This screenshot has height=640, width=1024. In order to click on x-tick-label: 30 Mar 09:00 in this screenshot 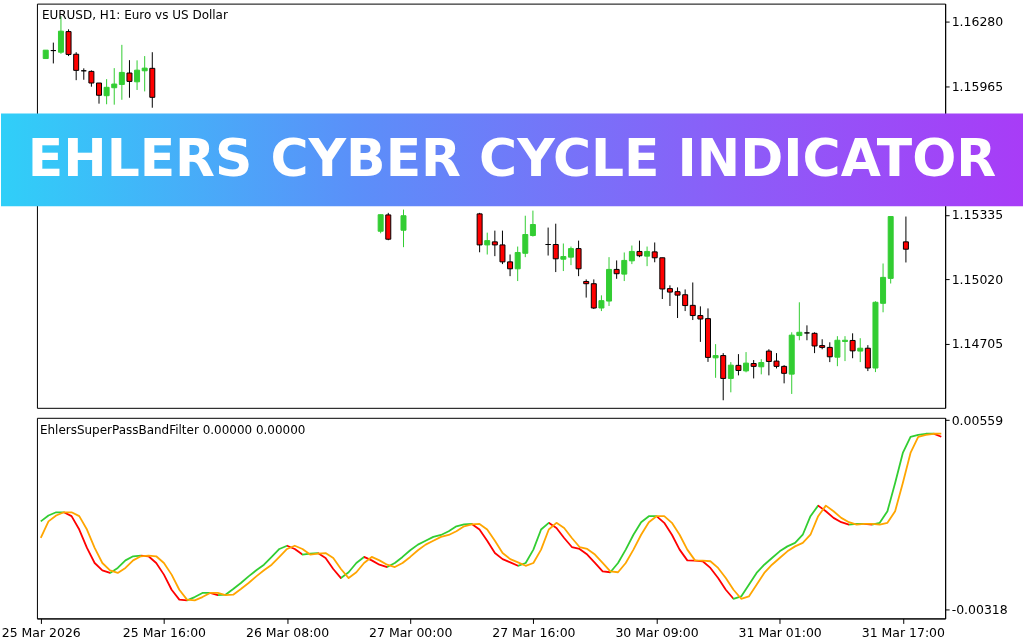, I will do `click(657, 632)`.